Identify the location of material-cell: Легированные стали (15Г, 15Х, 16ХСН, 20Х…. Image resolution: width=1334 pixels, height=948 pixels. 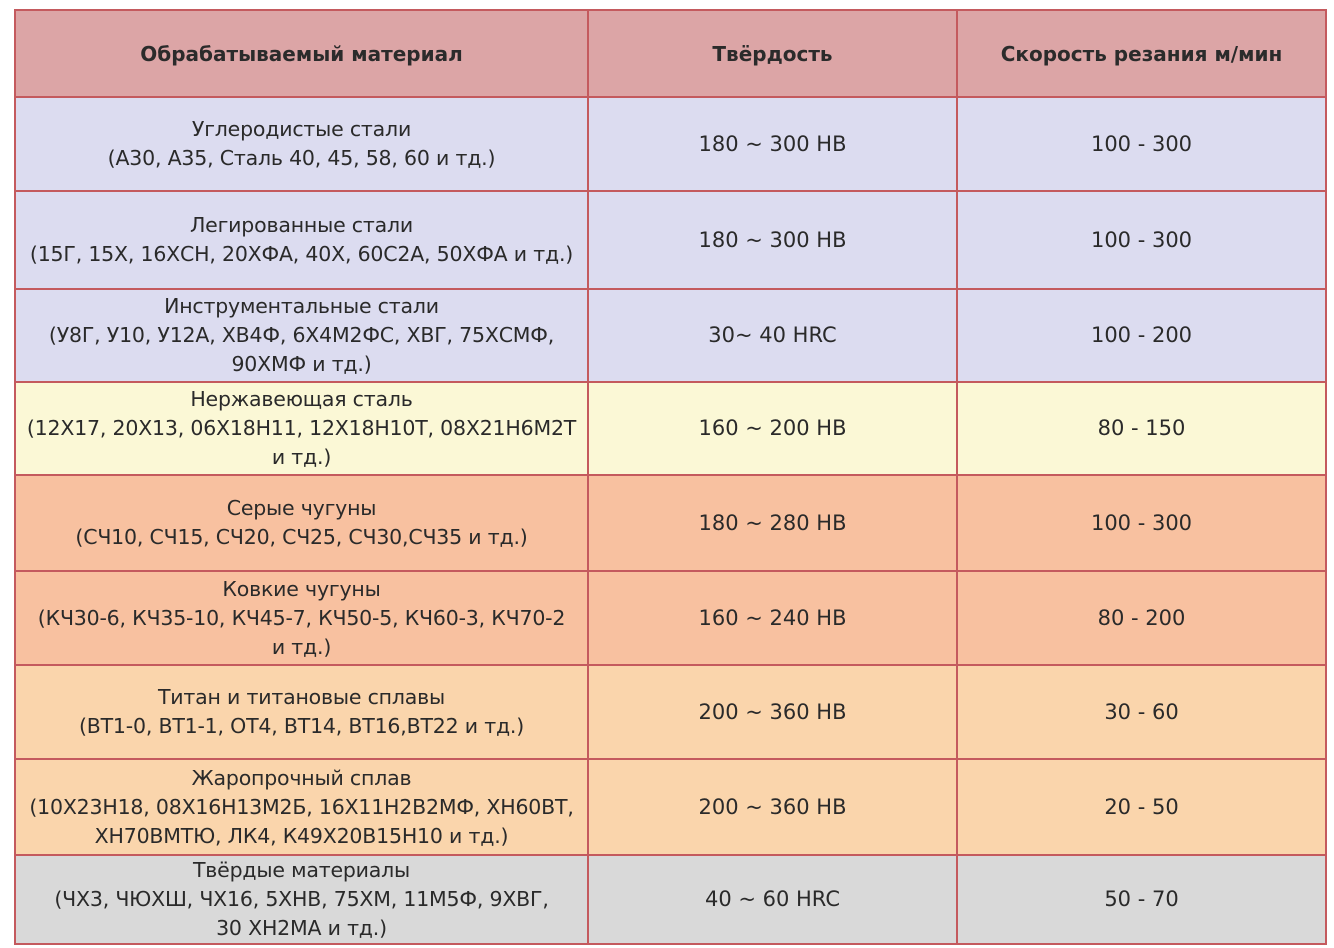
(301, 240).